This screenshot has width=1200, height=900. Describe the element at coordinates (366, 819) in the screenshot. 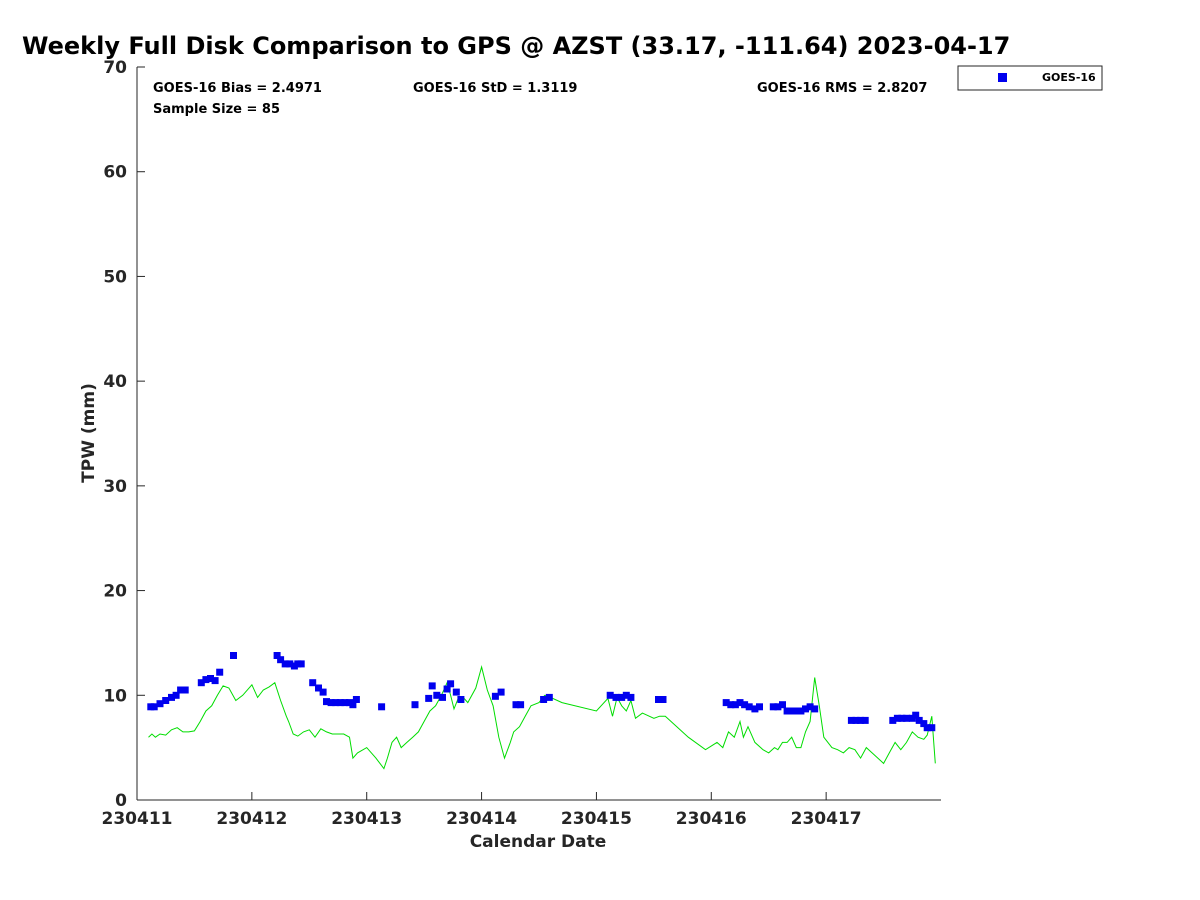

I see `x-tick-label: 230413` at that location.